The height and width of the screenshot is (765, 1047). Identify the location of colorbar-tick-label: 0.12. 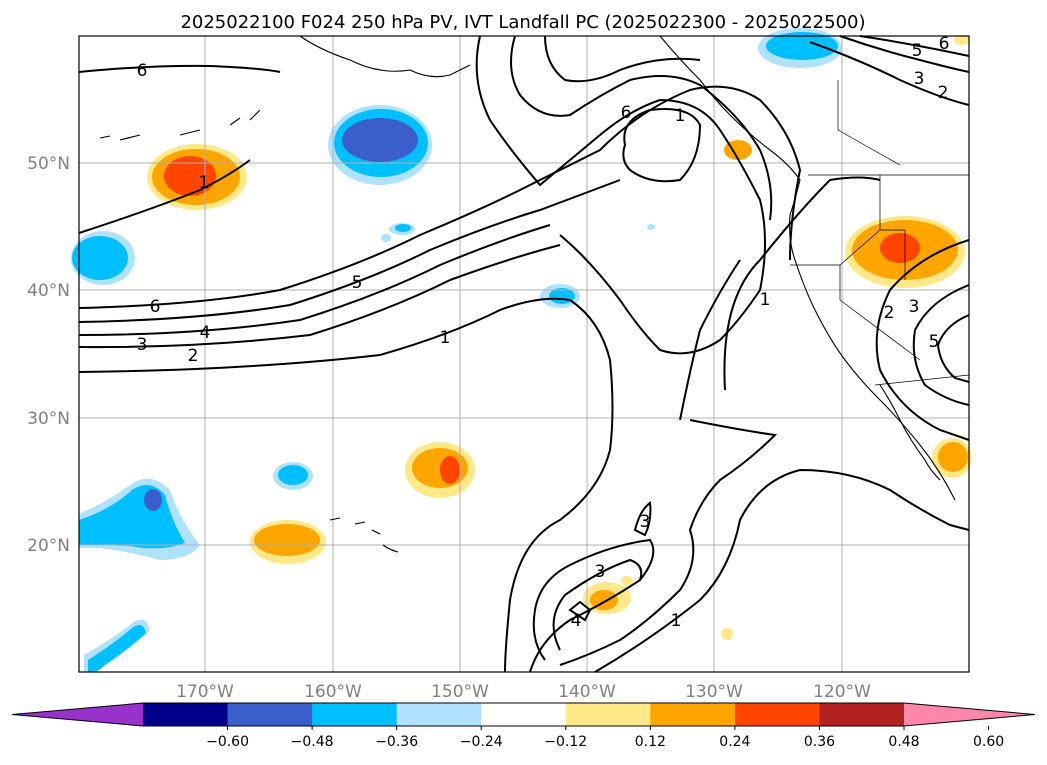
(650, 742).